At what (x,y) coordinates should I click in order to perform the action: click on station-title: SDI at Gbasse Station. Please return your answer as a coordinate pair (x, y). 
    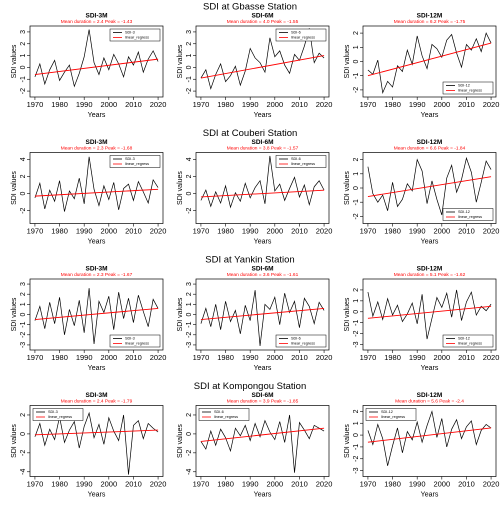
    Looking at the image, I should click on (250, 7).